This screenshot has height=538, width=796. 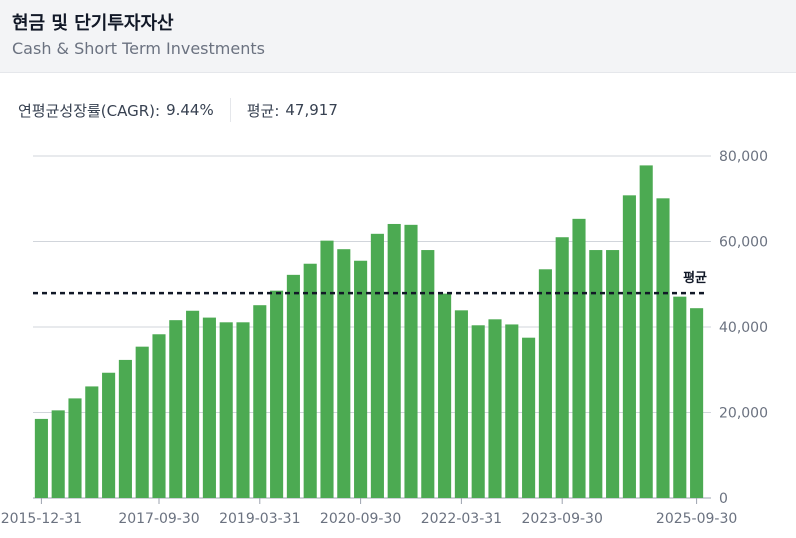 I want to click on average-line-label: 평균, so click(x=695, y=278).